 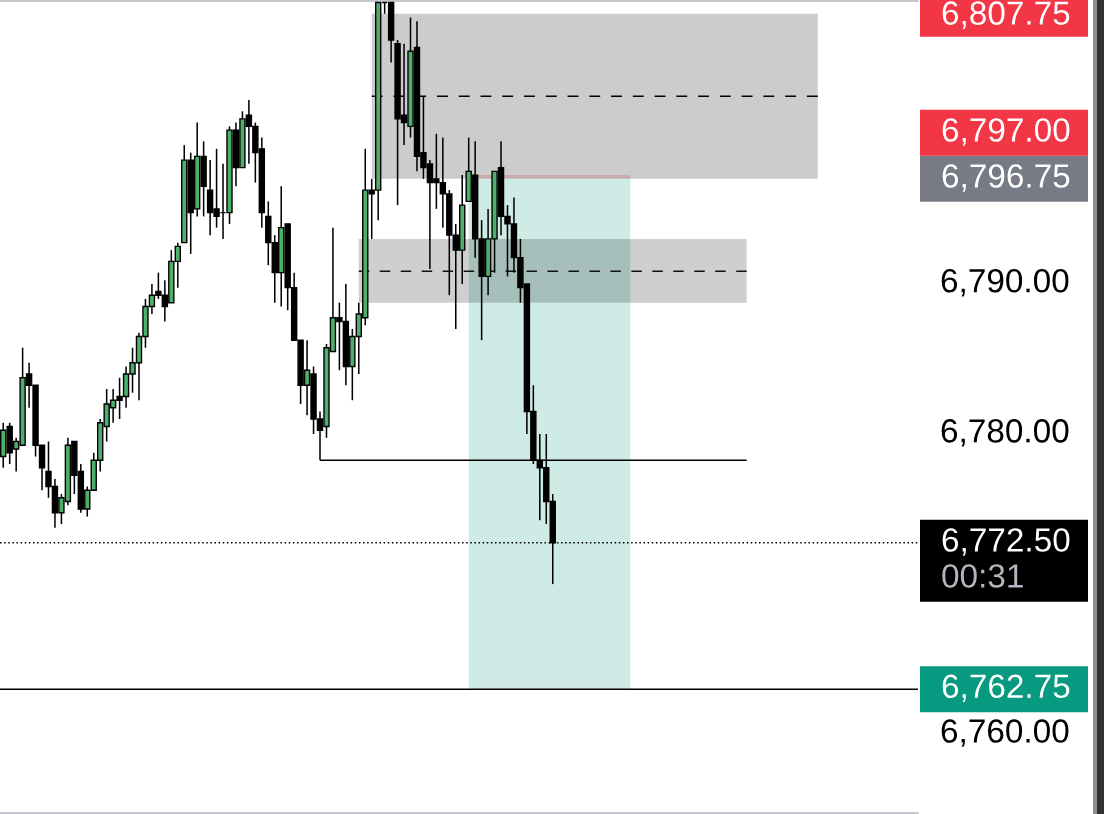 What do you see at coordinates (1005, 433) in the screenshot?
I see `y-tick-label: 6,780.00` at bounding box center [1005, 433].